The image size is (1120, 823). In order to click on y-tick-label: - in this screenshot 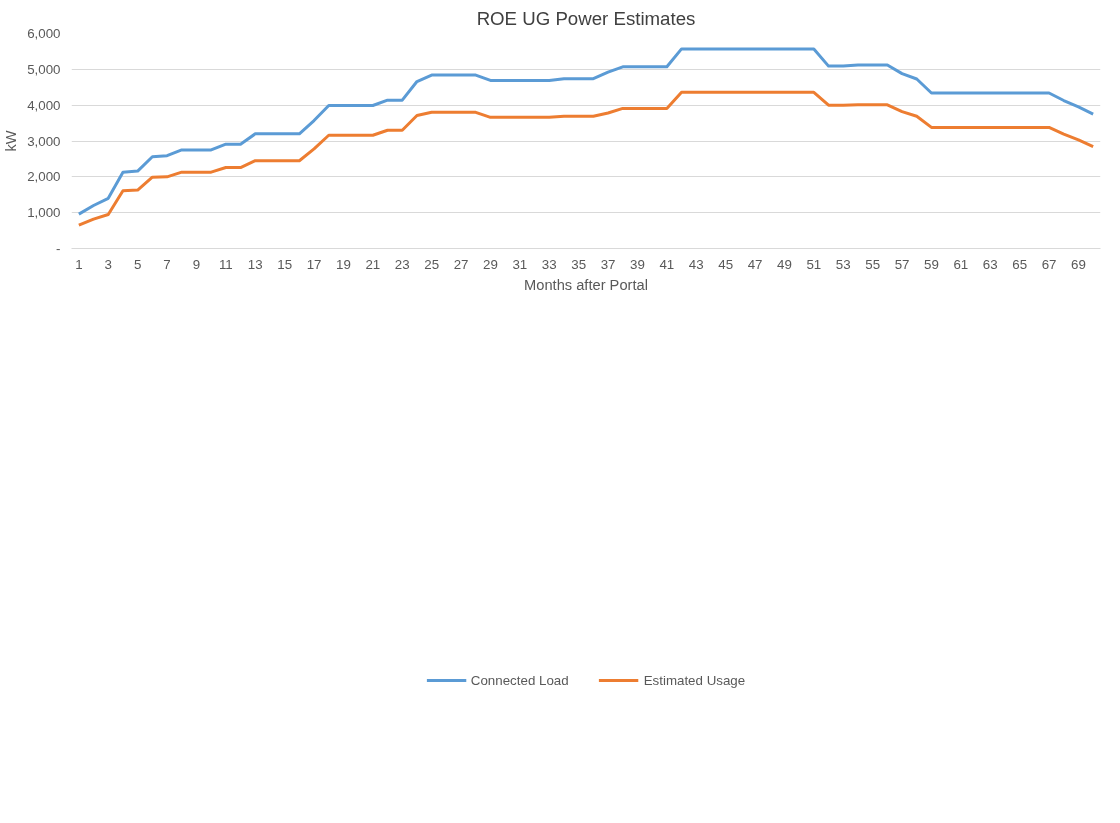, I will do `click(58, 248)`.